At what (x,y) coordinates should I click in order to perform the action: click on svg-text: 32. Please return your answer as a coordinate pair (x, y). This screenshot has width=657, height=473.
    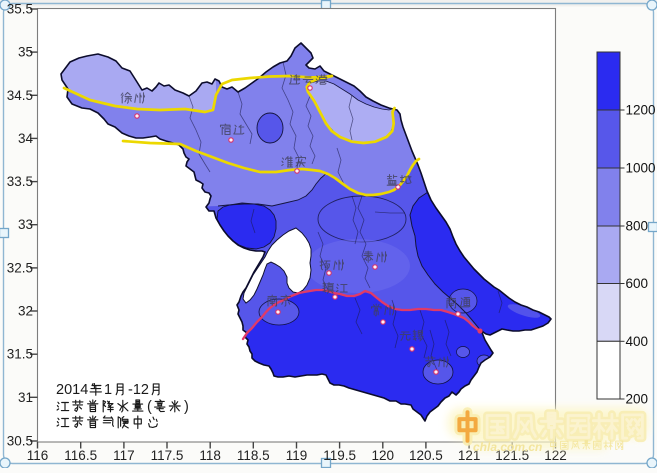
    Looking at the image, I should click on (25, 311).